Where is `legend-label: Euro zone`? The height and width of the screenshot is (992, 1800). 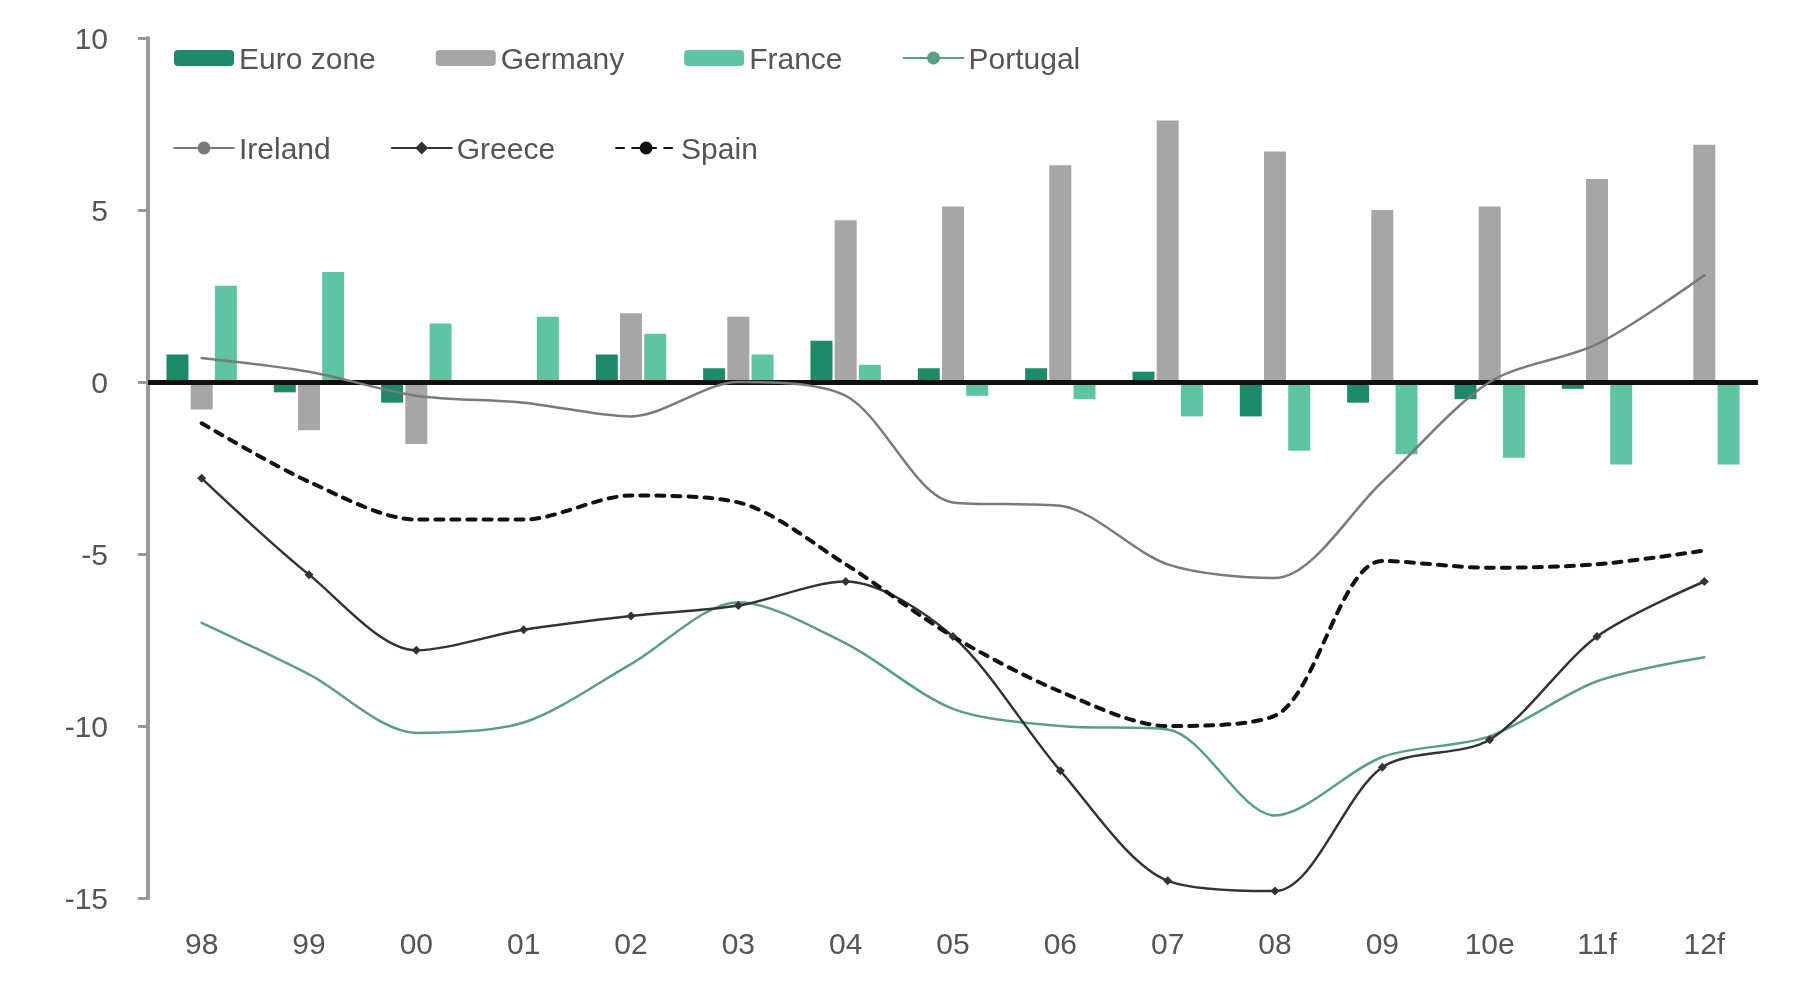 legend-label: Euro zone is located at coordinates (307, 58).